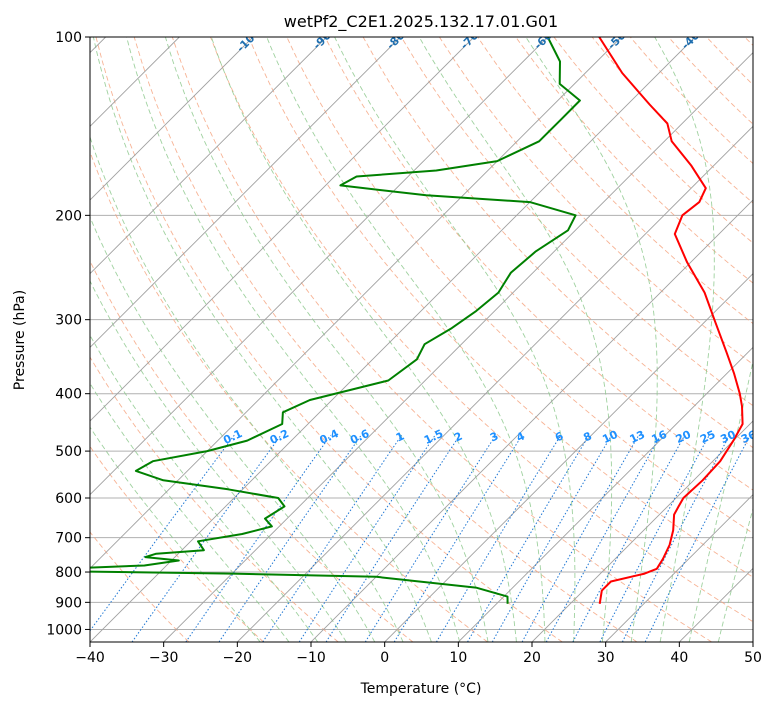  Describe the element at coordinates (418, 654) in the screenshot. I see `x-axis-ticks: −40 −30 −20 −10 0 10 20 30 40 50` at that location.